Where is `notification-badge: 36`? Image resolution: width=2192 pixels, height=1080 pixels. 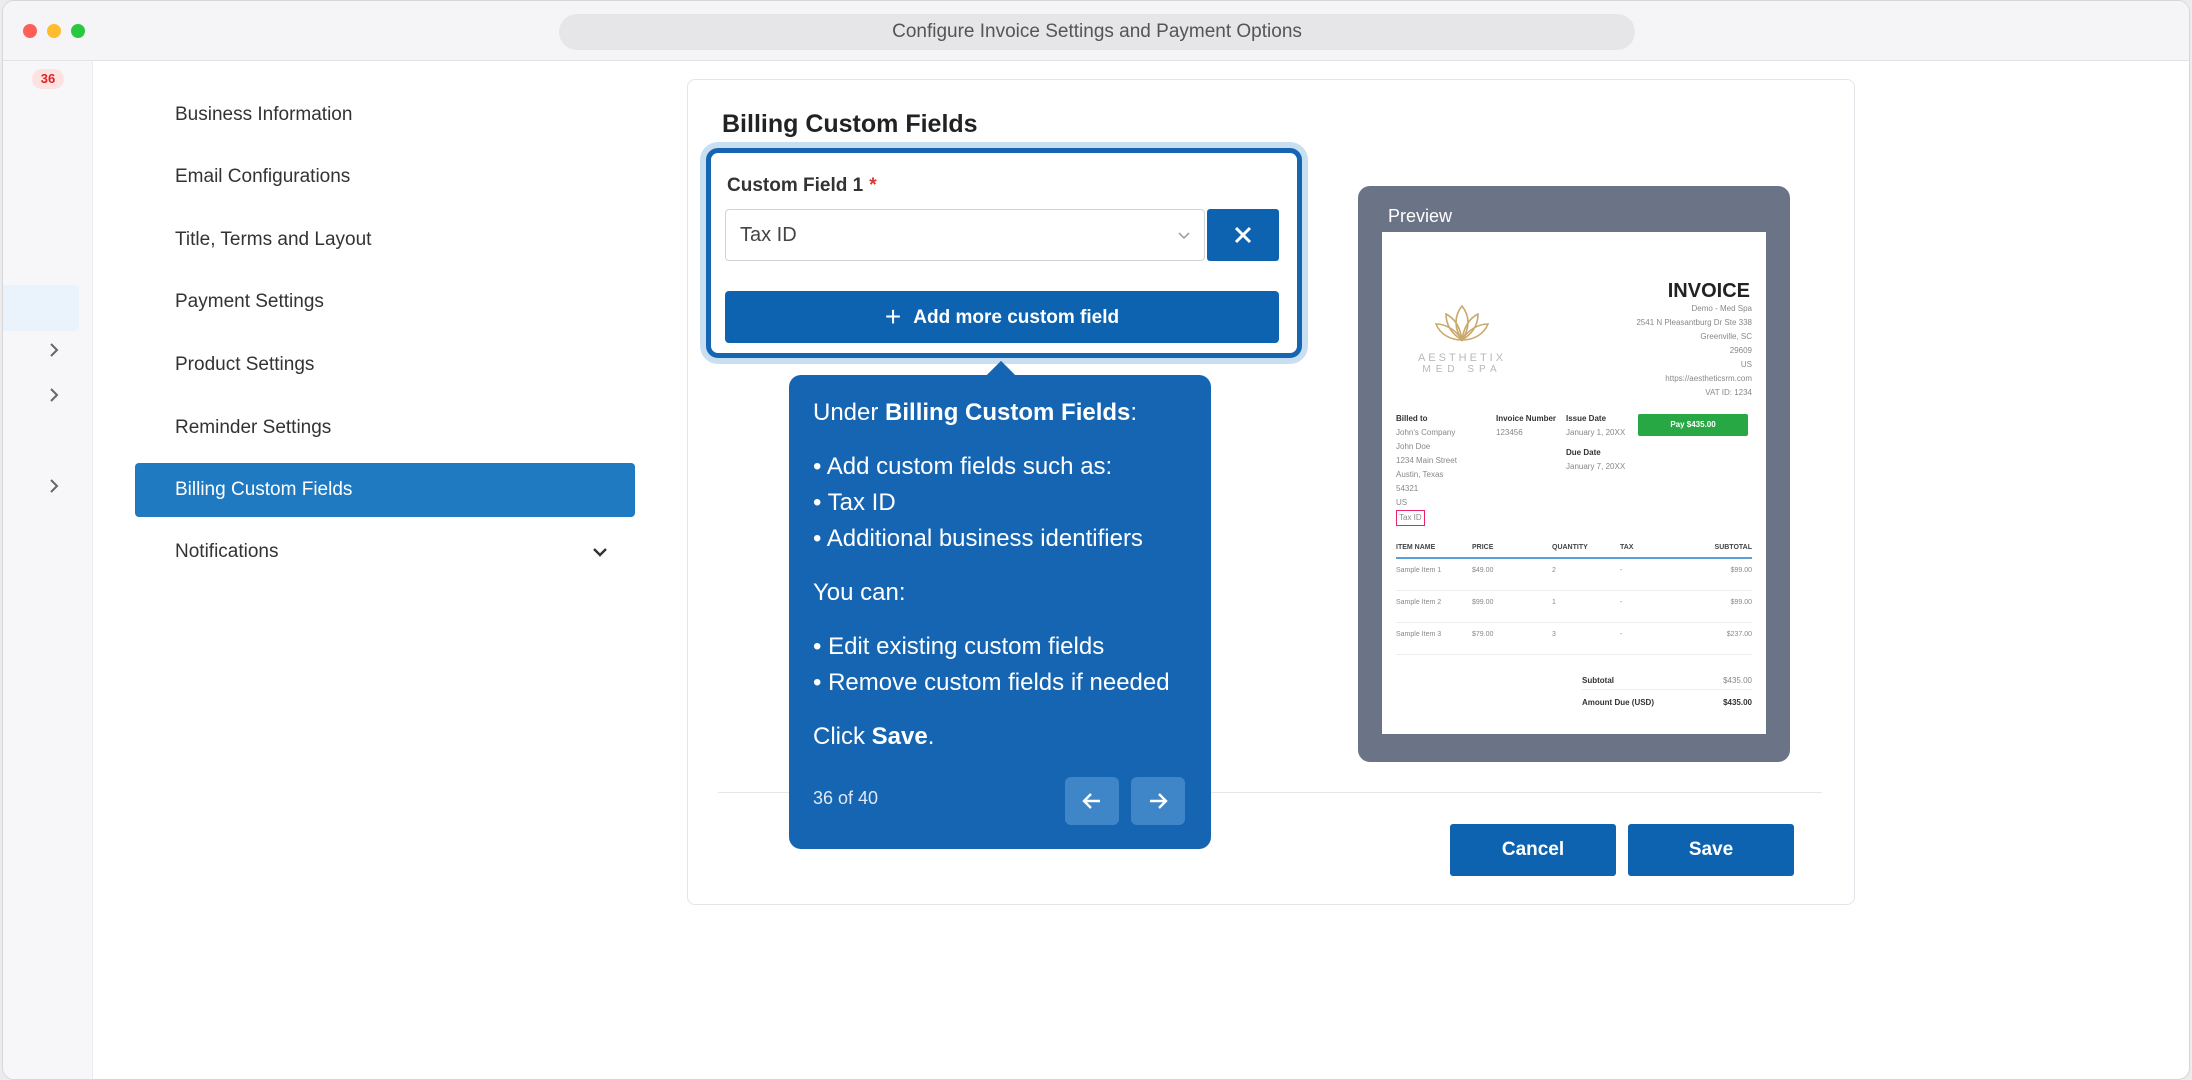 notification-badge: 36 is located at coordinates (48, 79).